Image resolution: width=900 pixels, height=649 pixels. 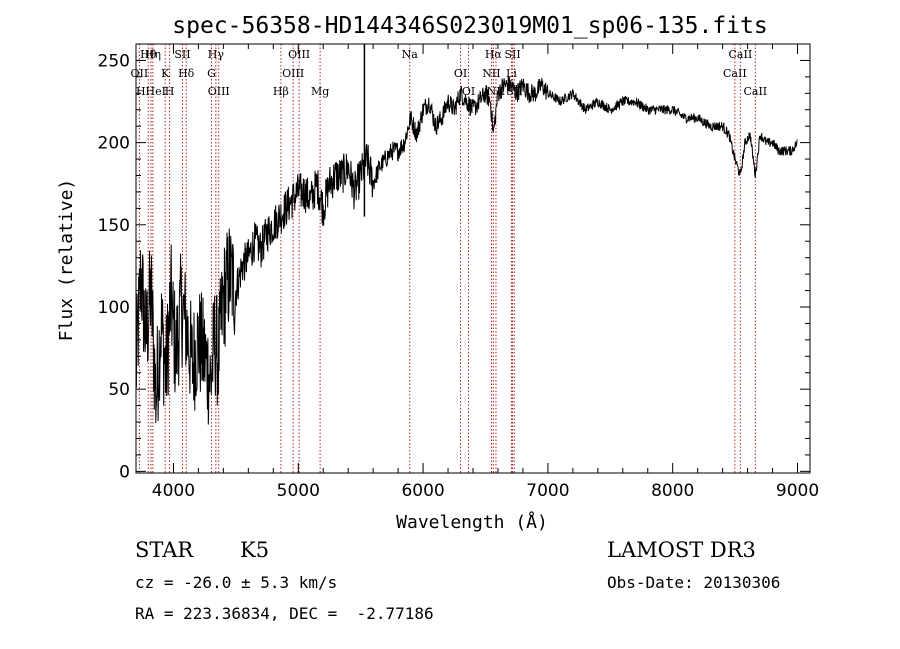 I want to click on marker-label-2: HHeI, so click(x=151, y=91).